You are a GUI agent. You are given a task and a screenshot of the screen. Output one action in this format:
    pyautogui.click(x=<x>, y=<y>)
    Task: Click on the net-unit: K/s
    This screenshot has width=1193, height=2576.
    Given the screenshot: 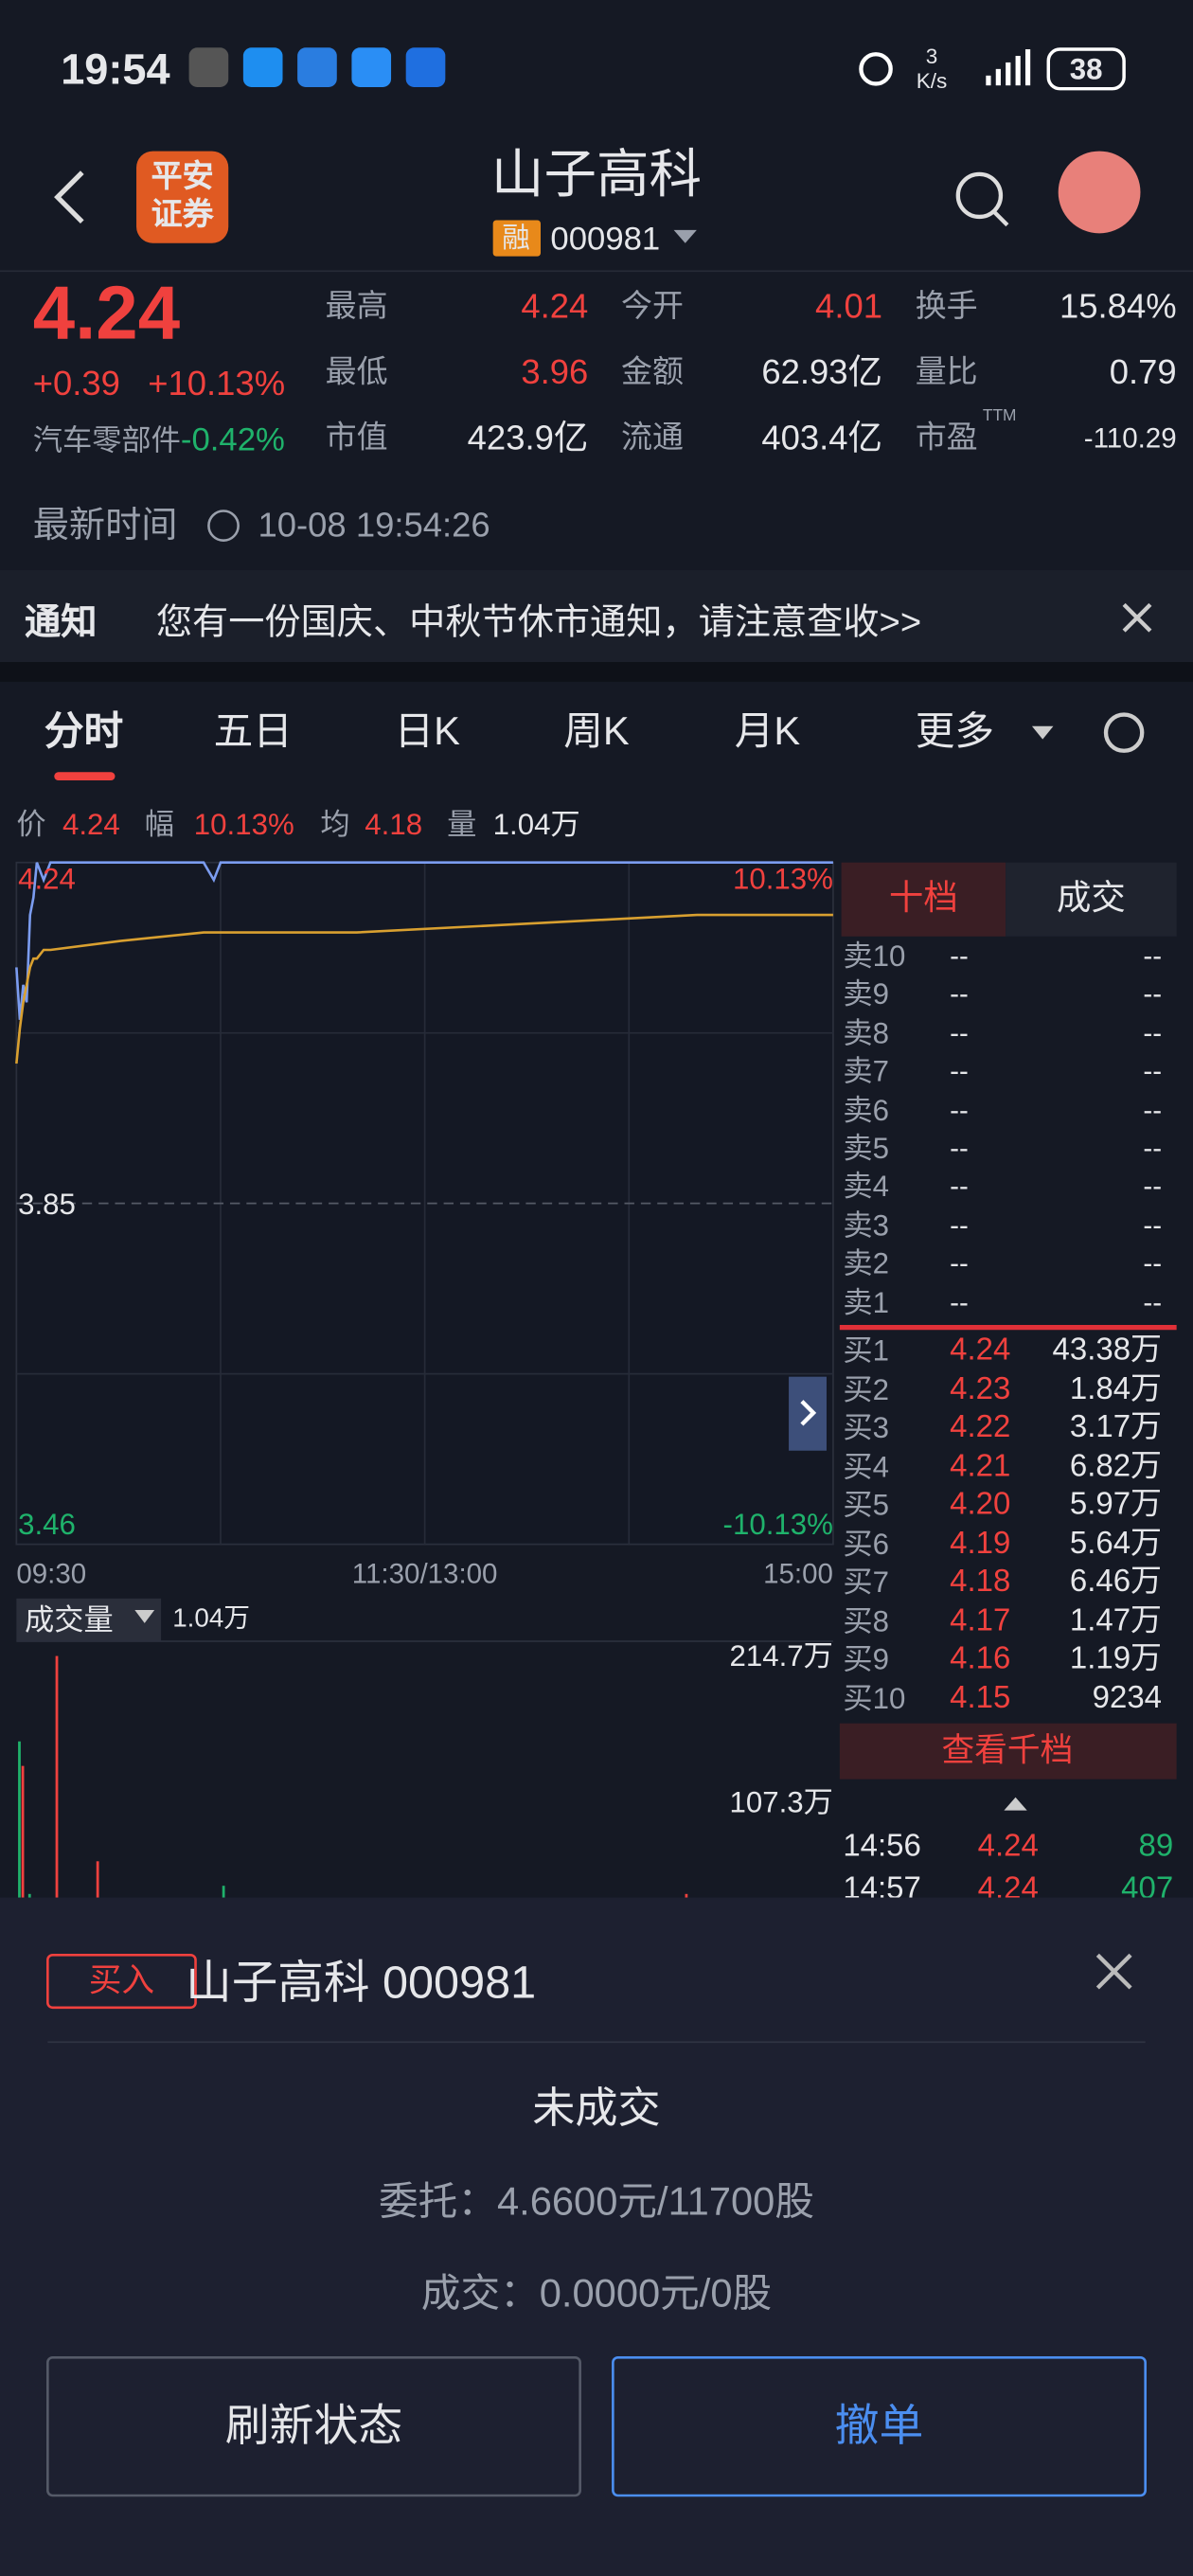 What is the action you would take?
    pyautogui.click(x=932, y=80)
    